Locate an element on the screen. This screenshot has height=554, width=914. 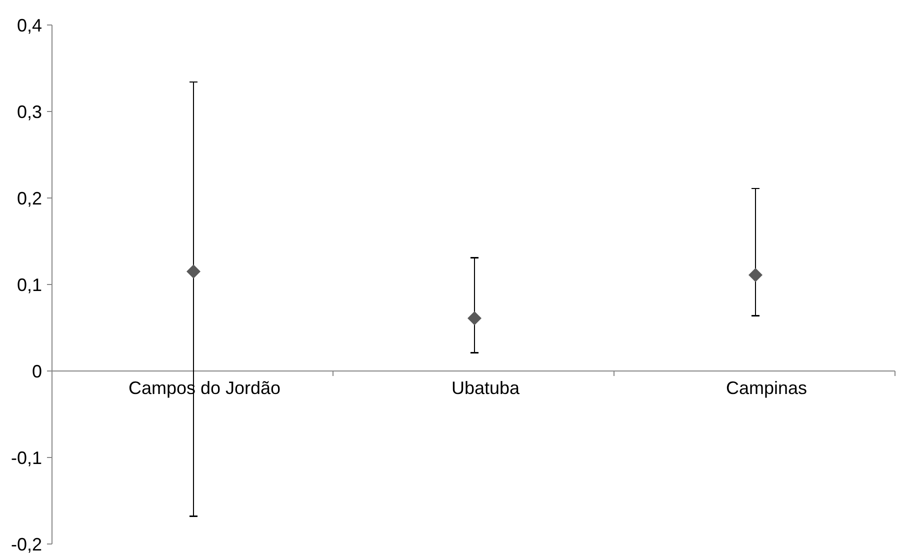
y-tick-label: -0,2 is located at coordinates (26, 544).